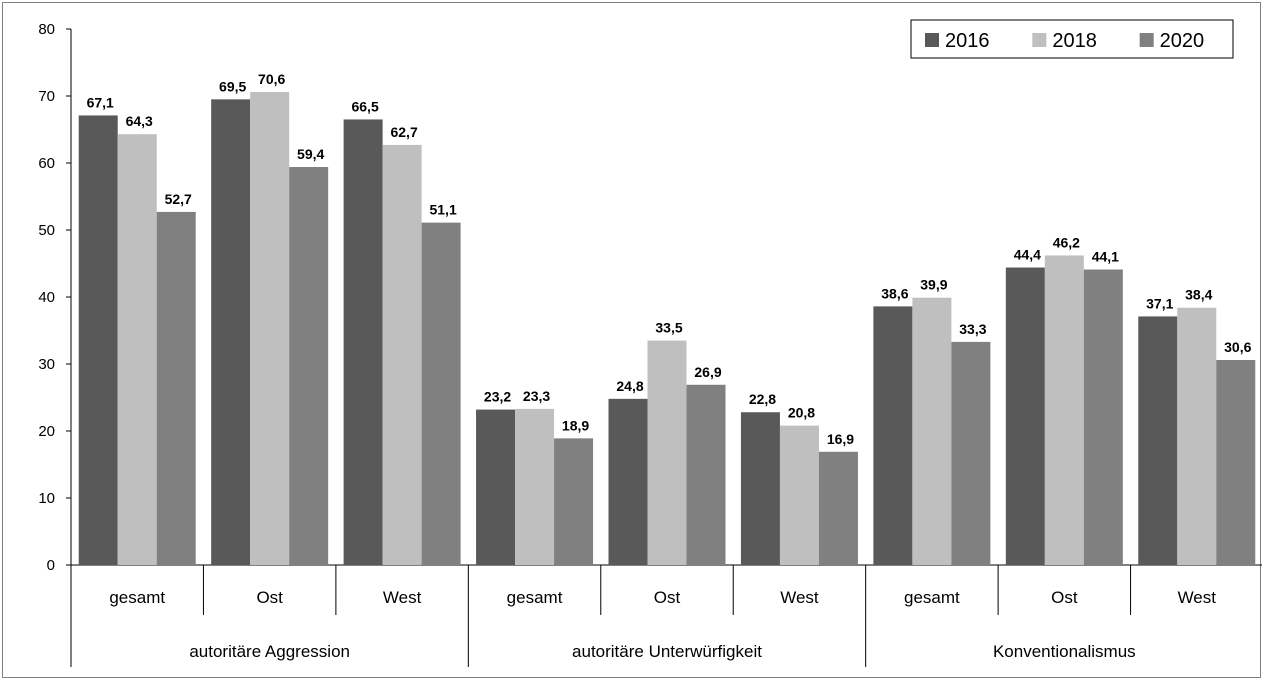 The height and width of the screenshot is (682, 1265). What do you see at coordinates (967, 41) in the screenshot?
I see `legend-label: 2016` at bounding box center [967, 41].